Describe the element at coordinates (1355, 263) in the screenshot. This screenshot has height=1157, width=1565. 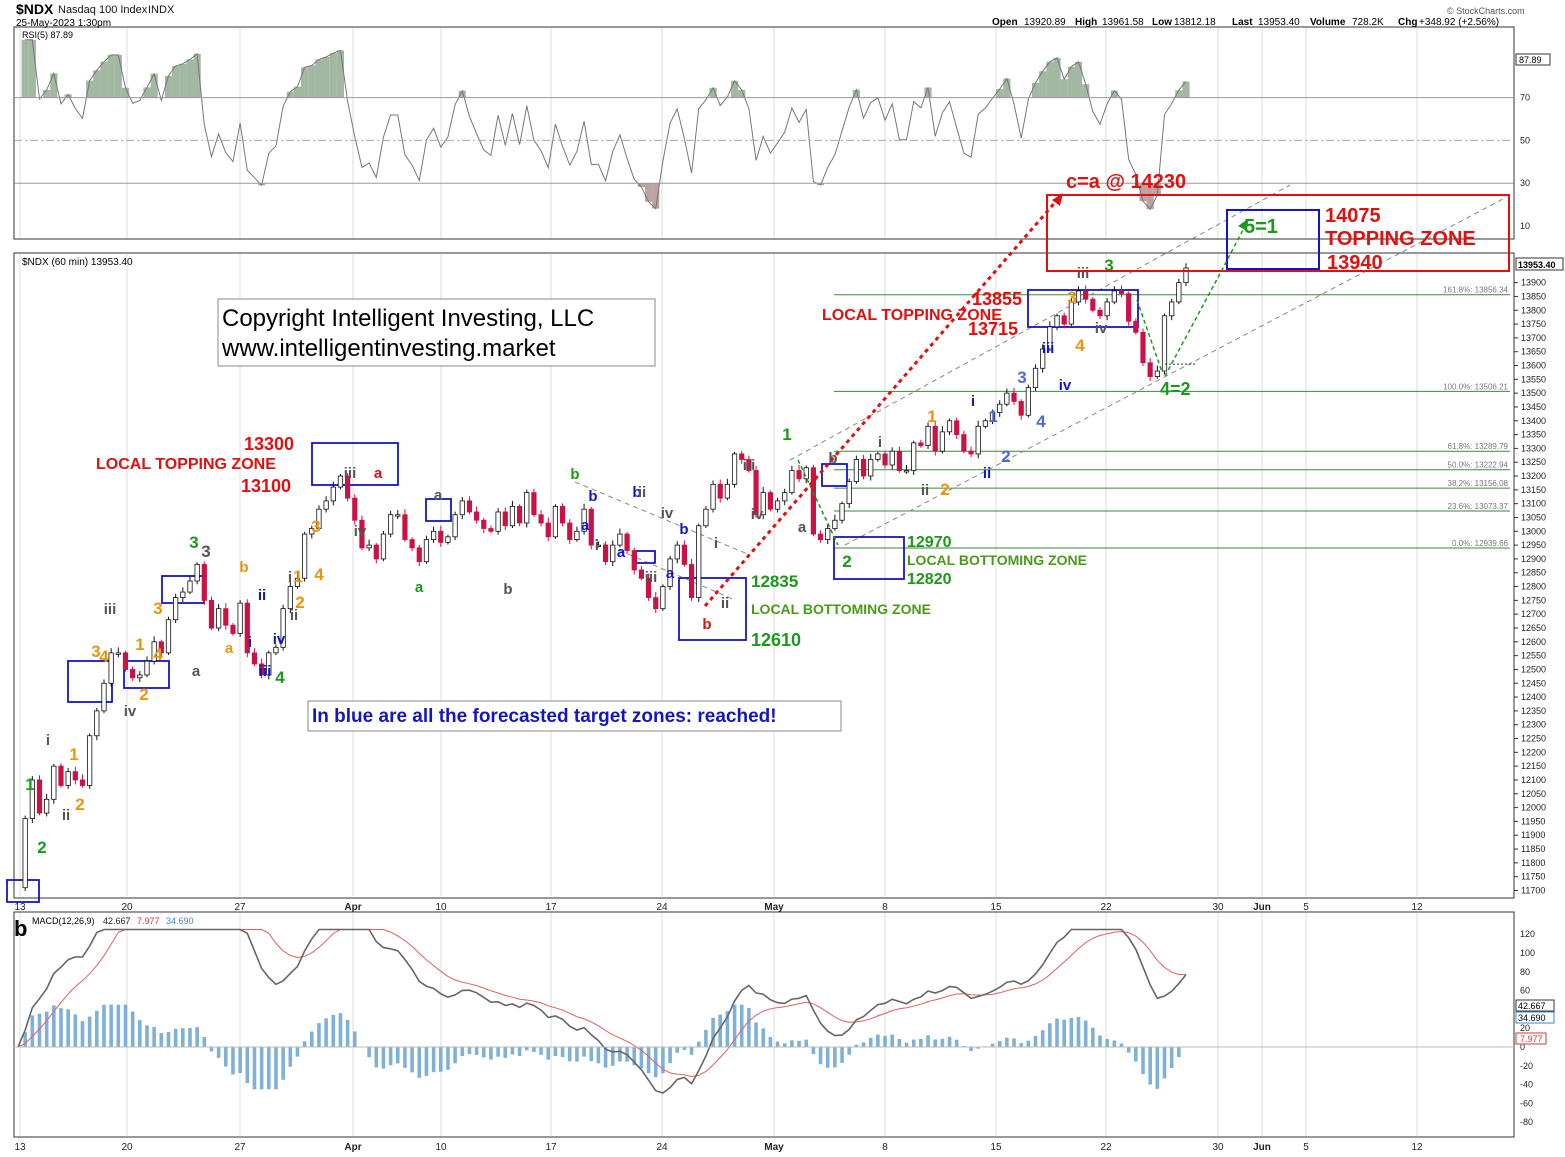
I see `topping-zone-low: 13940` at that location.